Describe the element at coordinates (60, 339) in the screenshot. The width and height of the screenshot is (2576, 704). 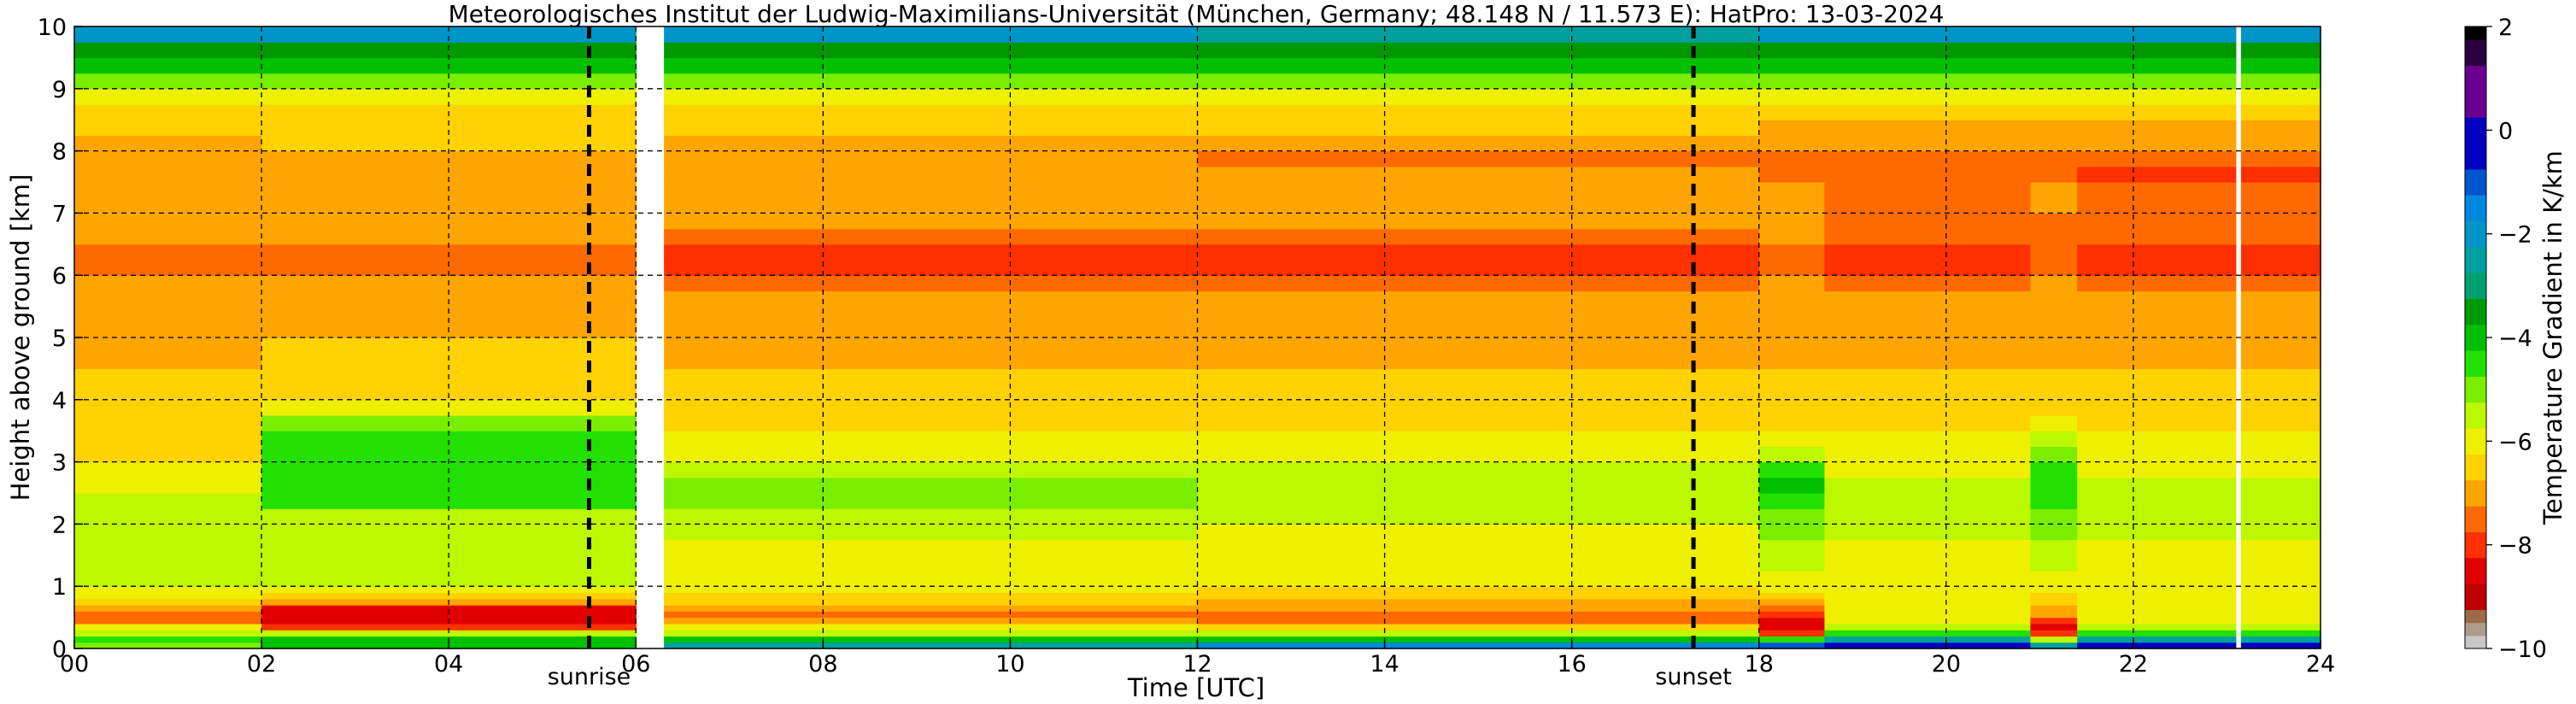
I see `y-axis: 0 1 2 3 4 5 6 7 8 9 10` at that location.